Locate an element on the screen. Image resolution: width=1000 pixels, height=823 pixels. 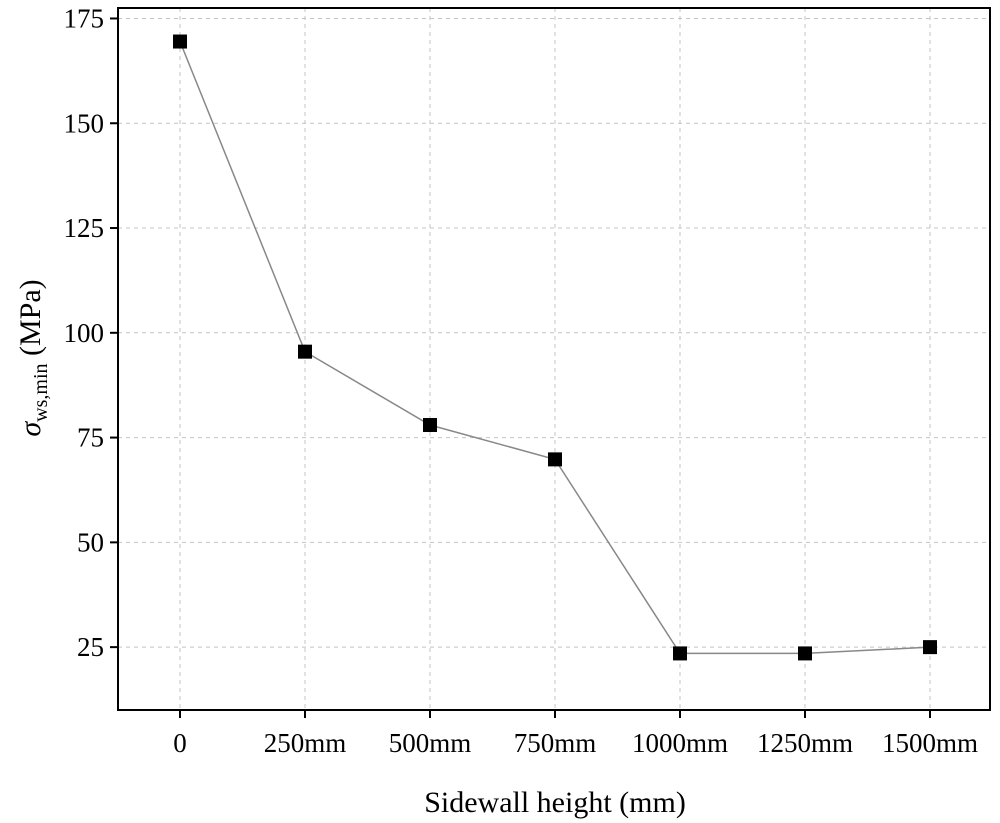
x-tick-label-0: 0 is located at coordinates (180, 743).